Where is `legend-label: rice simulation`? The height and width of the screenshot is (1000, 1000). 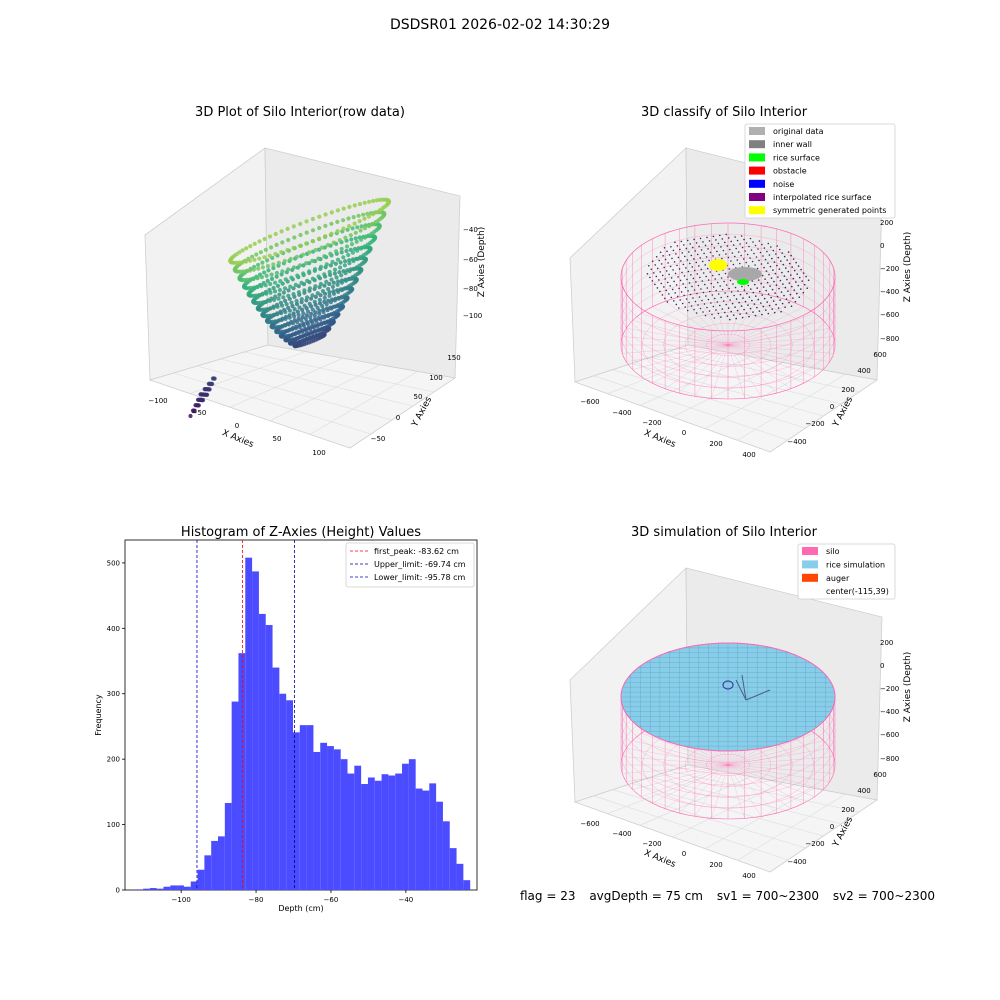
legend-label: rice simulation is located at coordinates (855, 564).